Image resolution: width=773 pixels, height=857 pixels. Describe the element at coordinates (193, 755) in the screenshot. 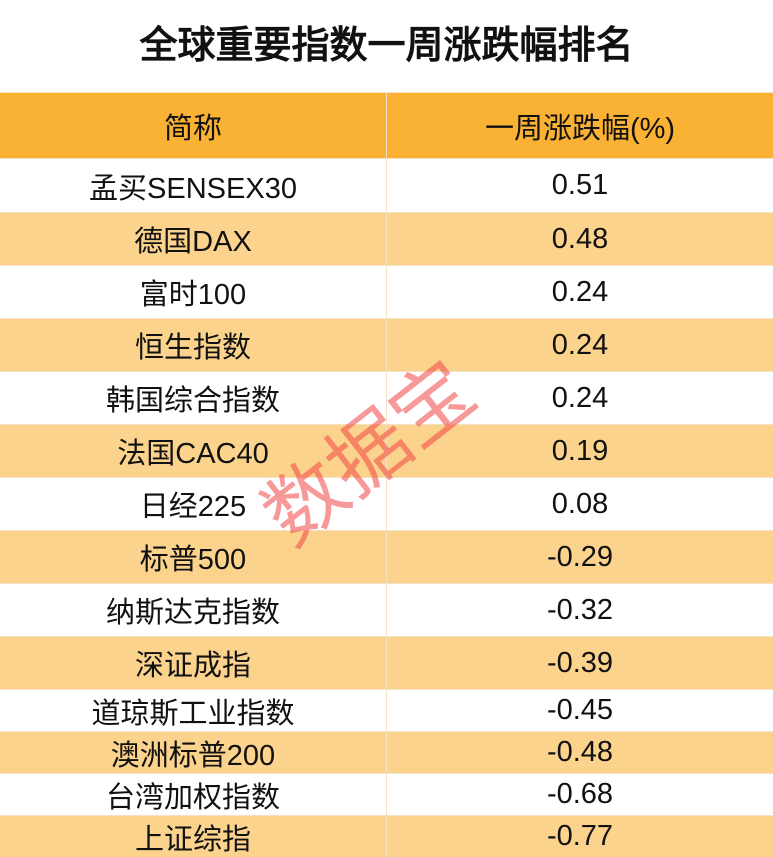

I see `name-cell: 澳洲标普200` at that location.